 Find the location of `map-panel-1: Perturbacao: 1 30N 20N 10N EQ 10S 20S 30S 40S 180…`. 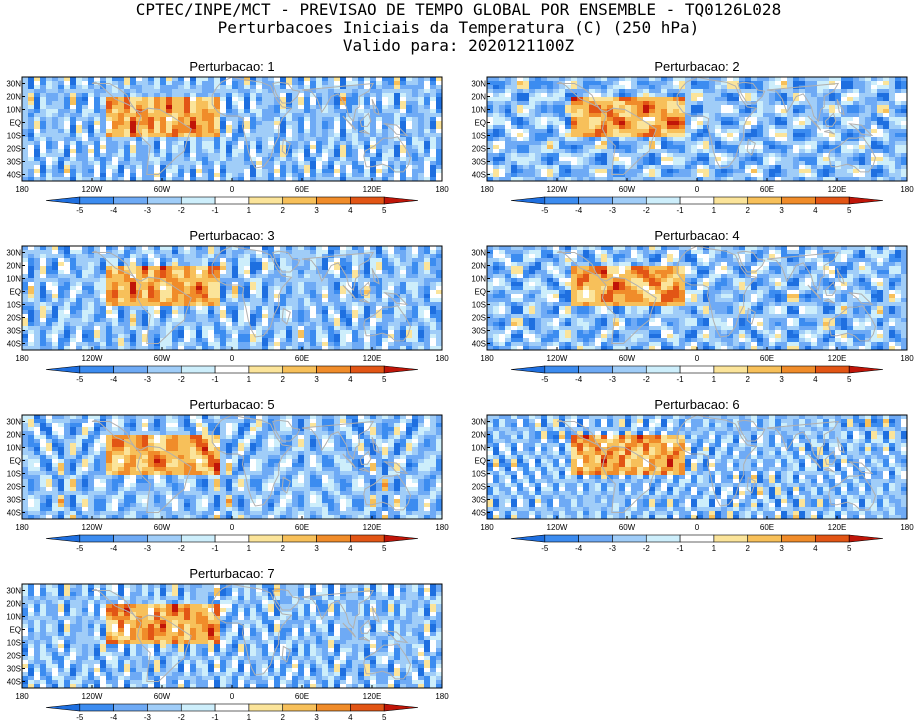

map-panel-1: Perturbacao: 1 30N 20N 10N EQ 10S 20S 30S 40S 180… is located at coordinates (227, 137).